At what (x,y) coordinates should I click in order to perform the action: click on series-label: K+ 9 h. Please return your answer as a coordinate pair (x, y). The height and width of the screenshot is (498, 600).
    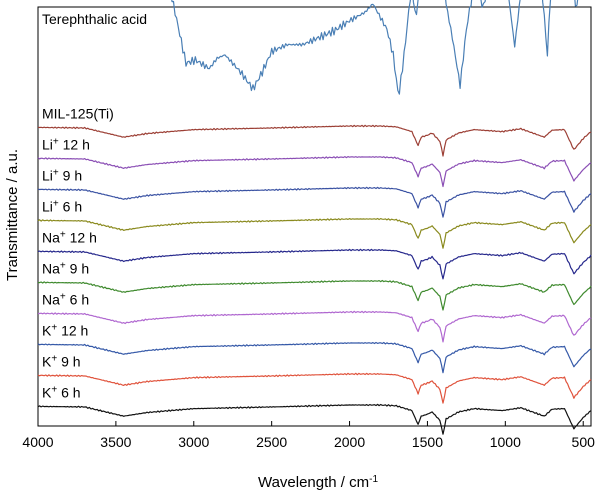
    Looking at the image, I should click on (61, 361).